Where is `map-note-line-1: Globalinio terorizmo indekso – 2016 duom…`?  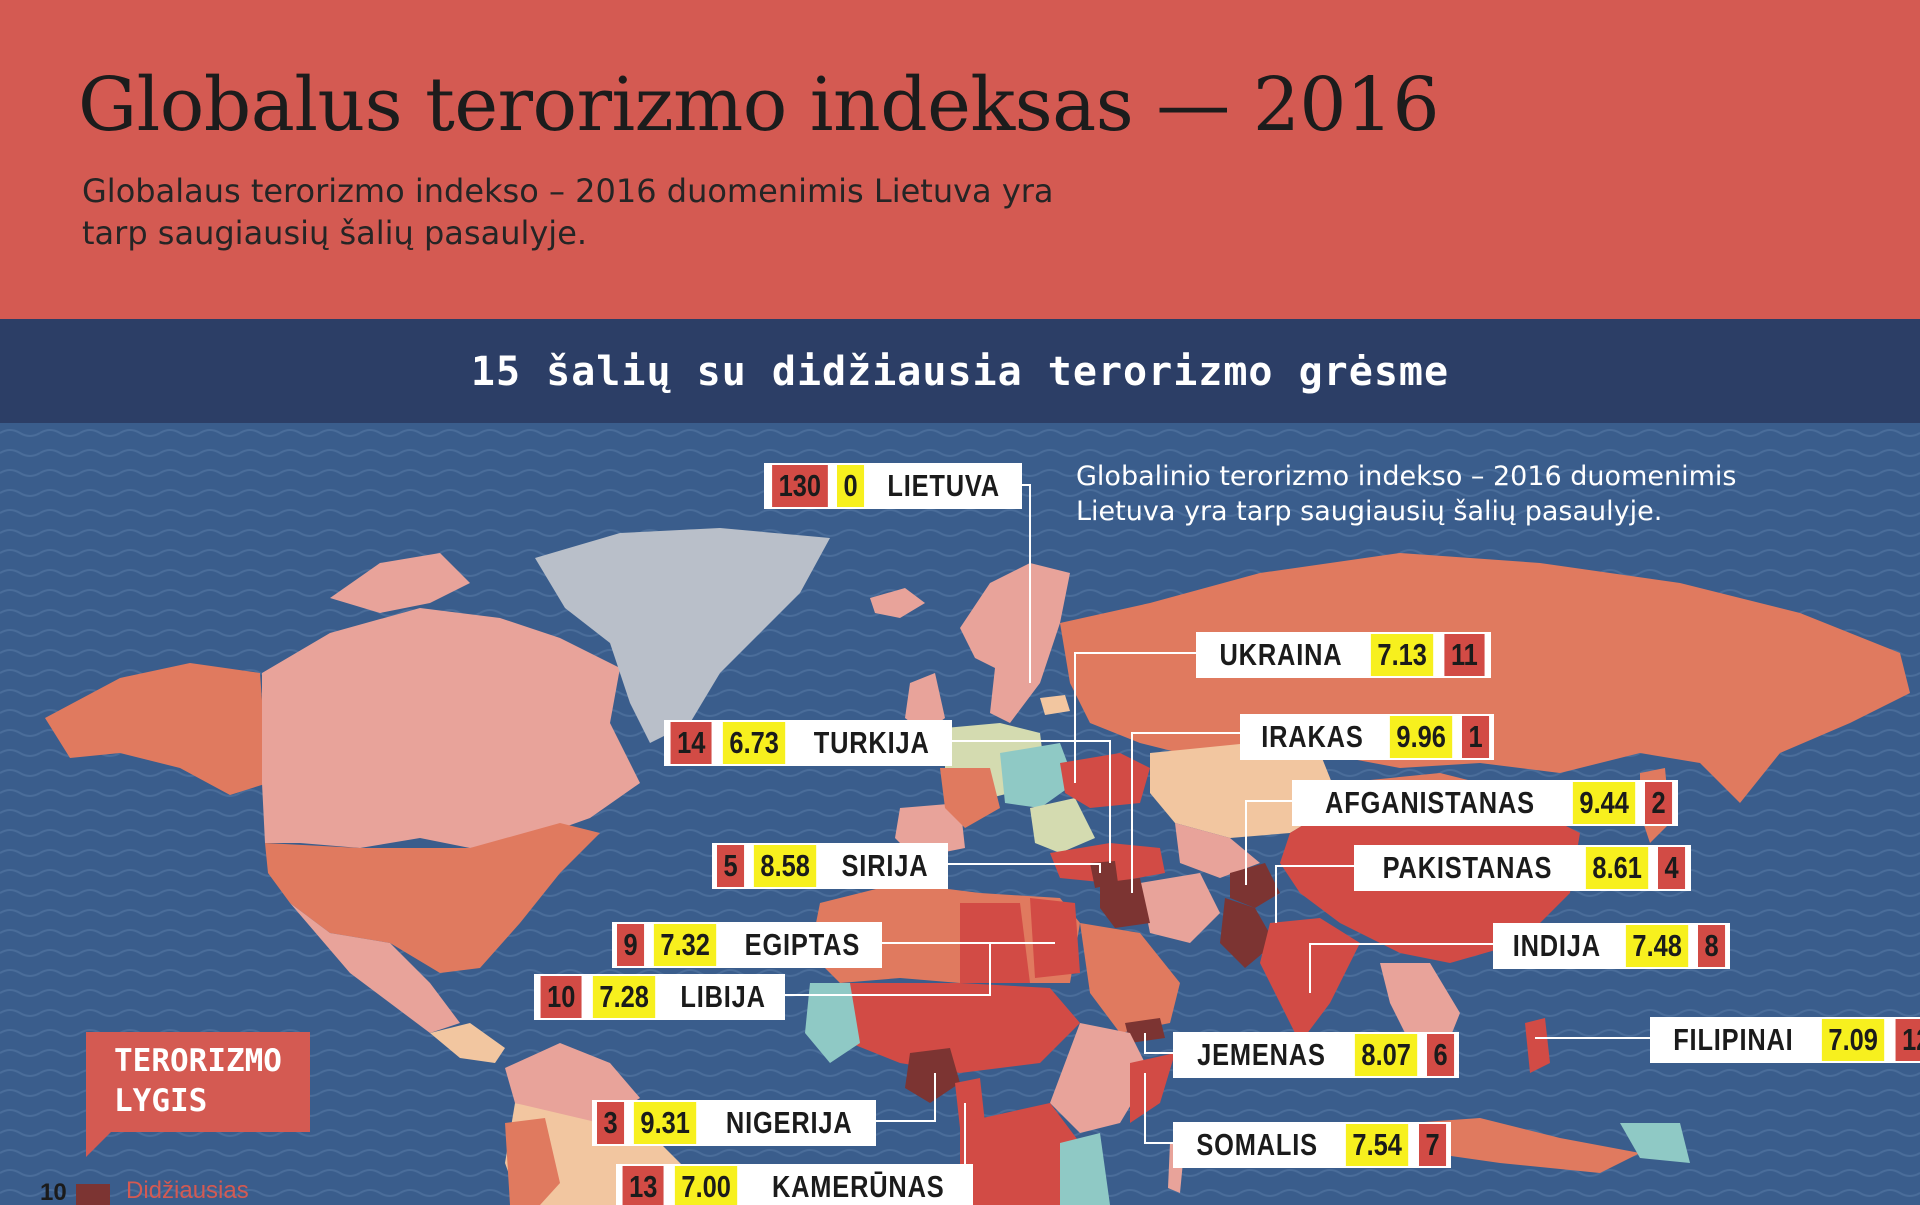
map-note-line-1: Globalinio terorizmo indekso – 2016 duom… is located at coordinates (1406, 476).